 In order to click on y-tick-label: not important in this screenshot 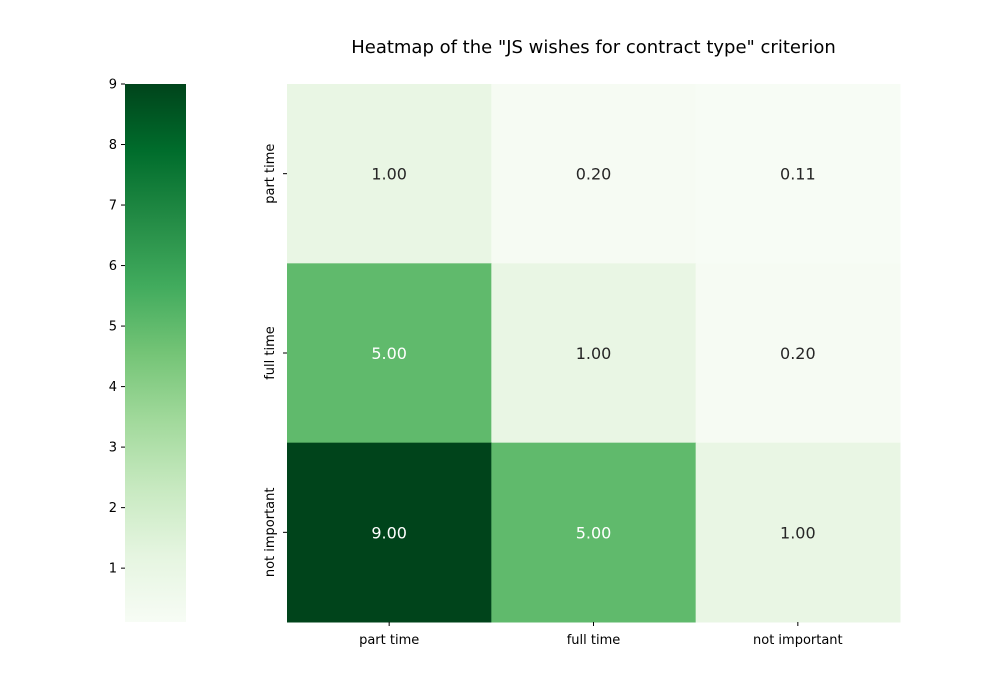, I will do `click(270, 533)`.